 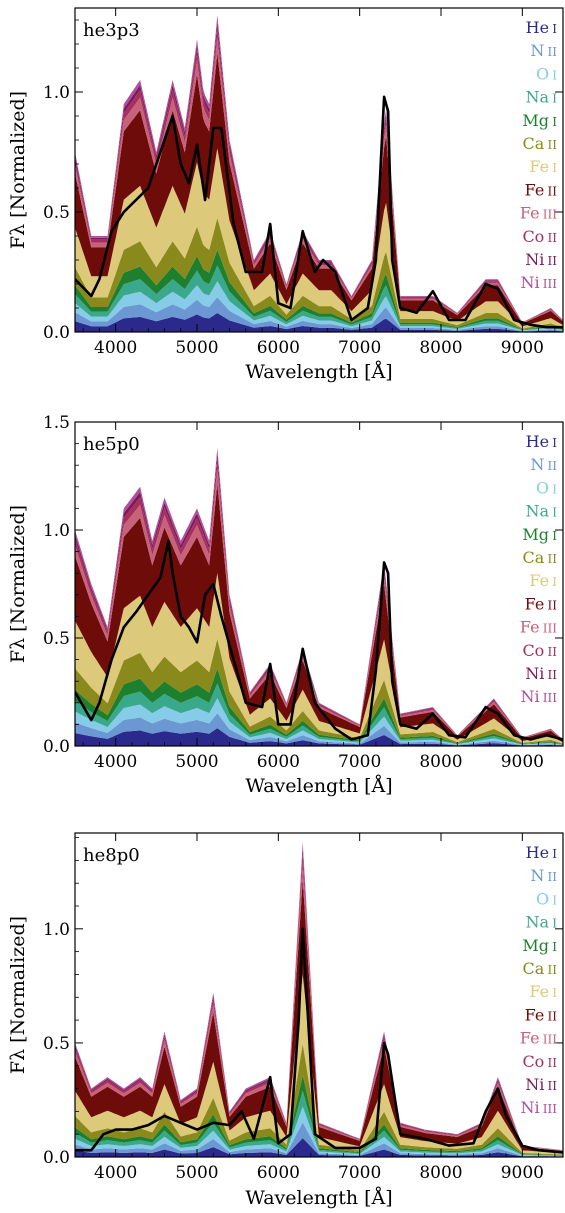 I want to click on y-tick-label: 1.5, so click(x=56, y=423).